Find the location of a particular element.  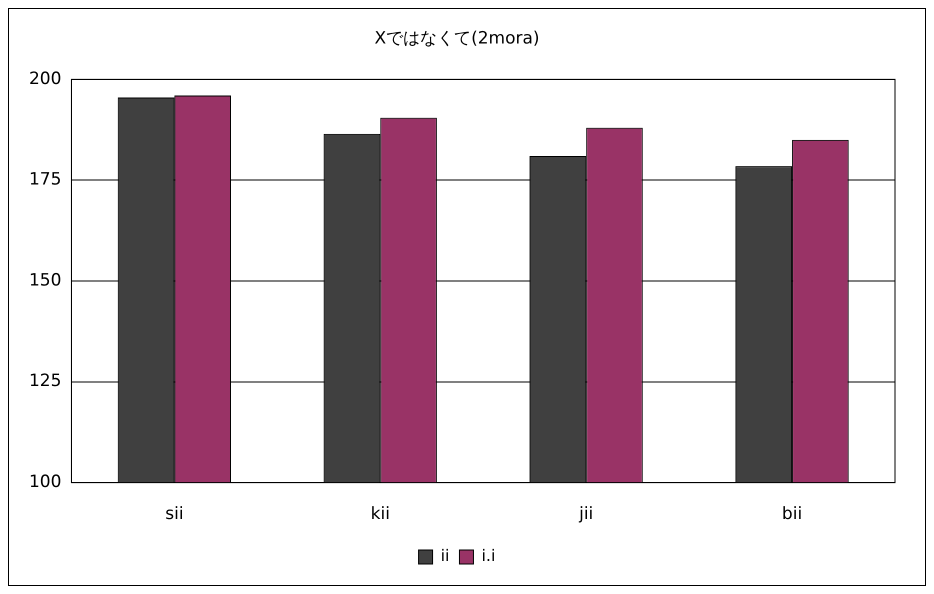

x-tick-label: kii is located at coordinates (380, 514).